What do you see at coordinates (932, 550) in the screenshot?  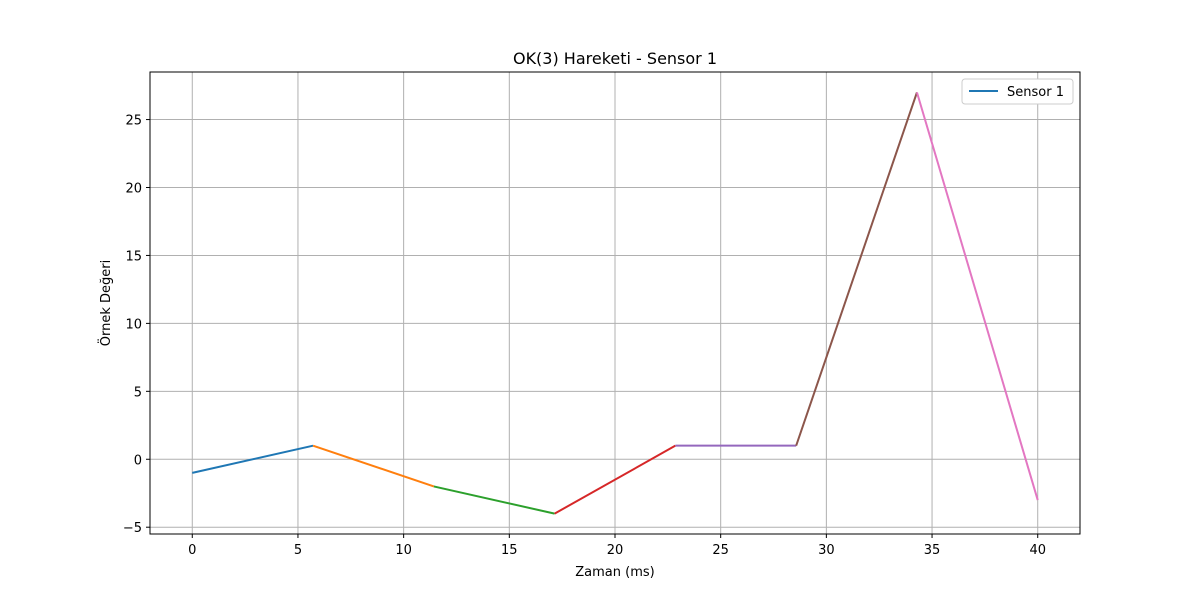 I see `x-tick-label: 35` at bounding box center [932, 550].